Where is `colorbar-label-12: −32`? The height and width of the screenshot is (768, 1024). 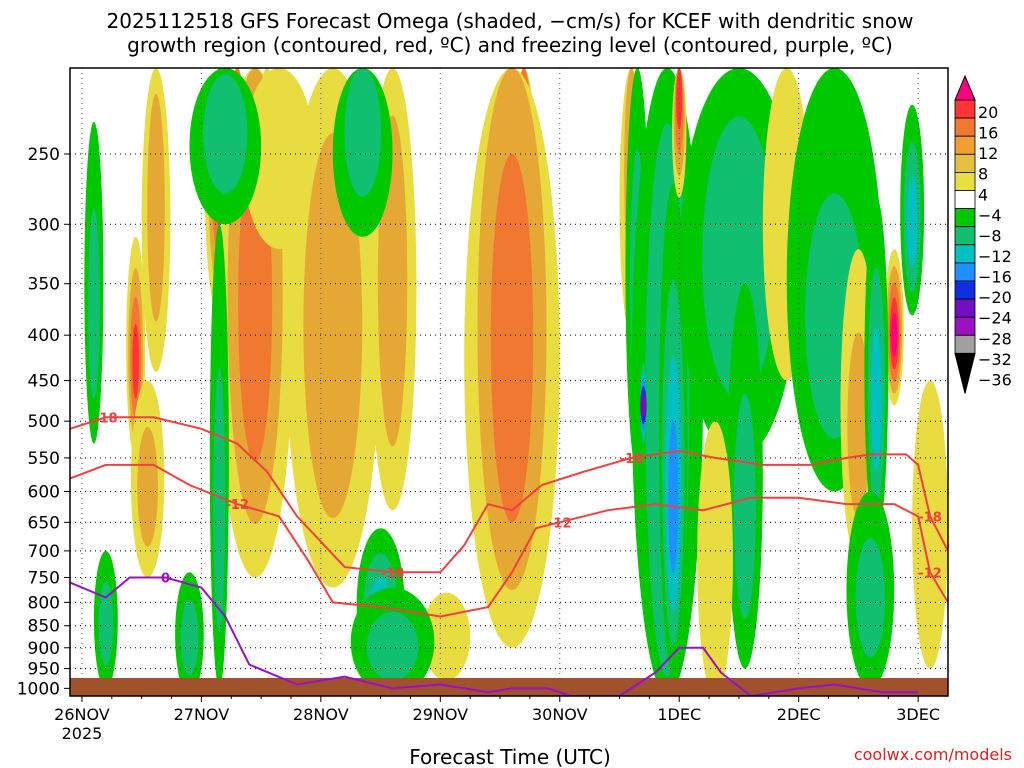 colorbar-label-12: −32 is located at coordinates (995, 359).